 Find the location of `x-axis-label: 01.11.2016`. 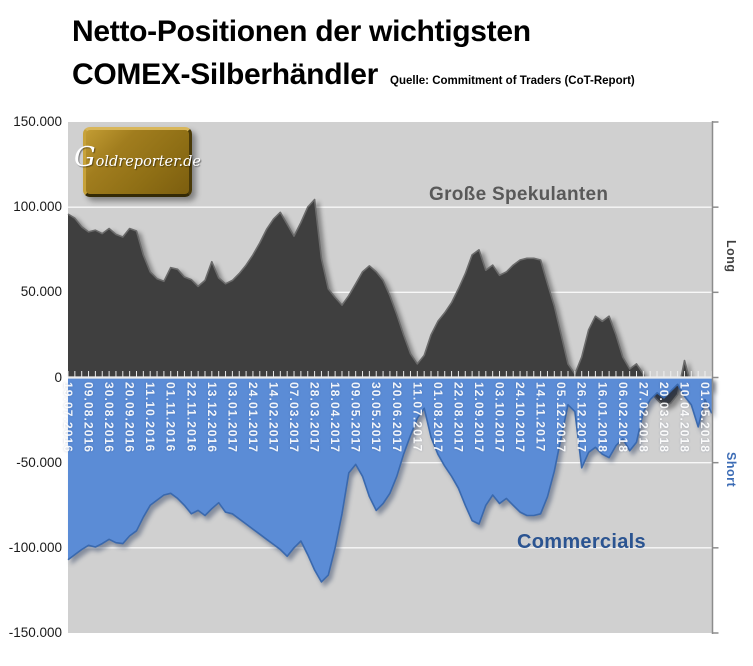

x-axis-label: 01.11.2016 is located at coordinates (170, 416).